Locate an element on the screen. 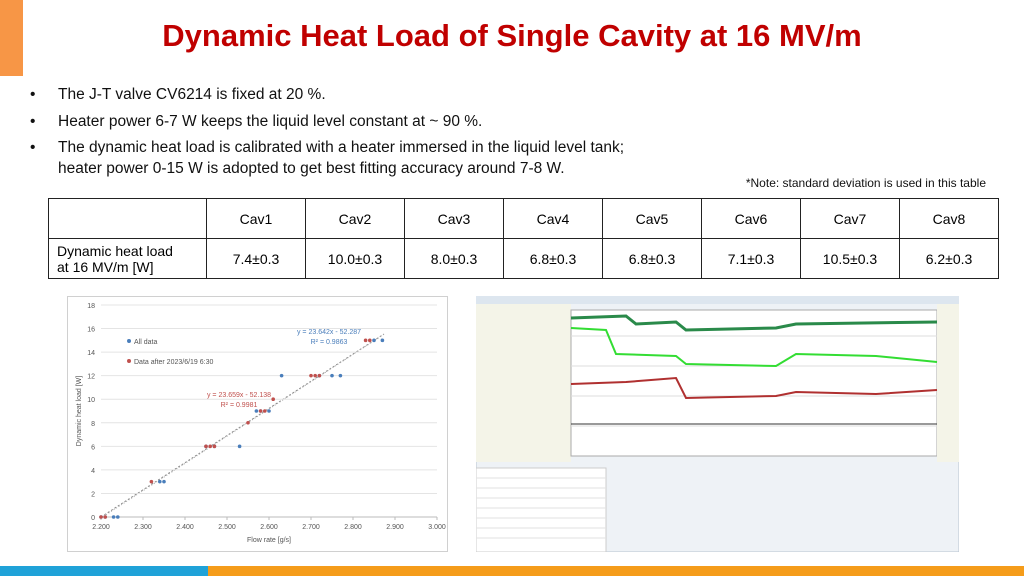 This screenshot has width=1024, height=576. column-header: Cav4 is located at coordinates (553, 218).